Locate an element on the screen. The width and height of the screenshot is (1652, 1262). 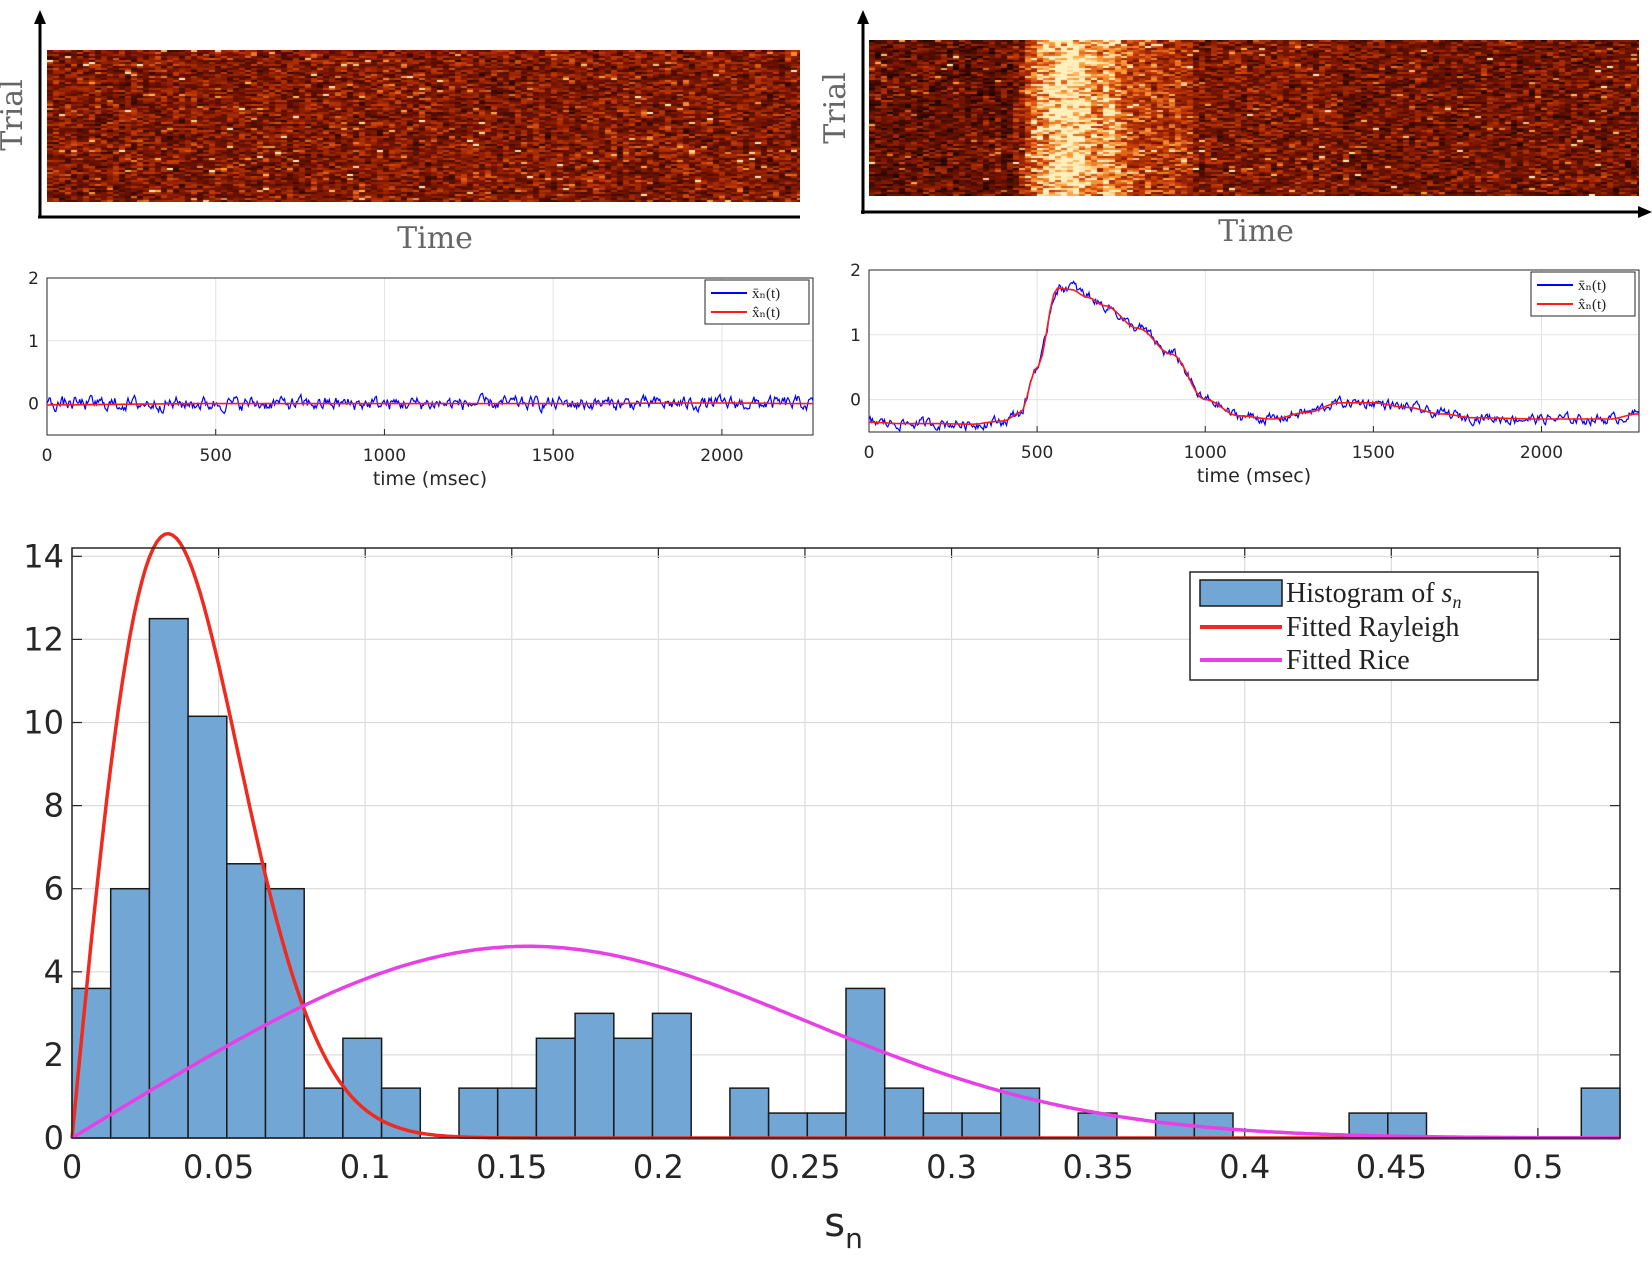
legend-label-rice: Fitted Rice is located at coordinates (1348, 660).